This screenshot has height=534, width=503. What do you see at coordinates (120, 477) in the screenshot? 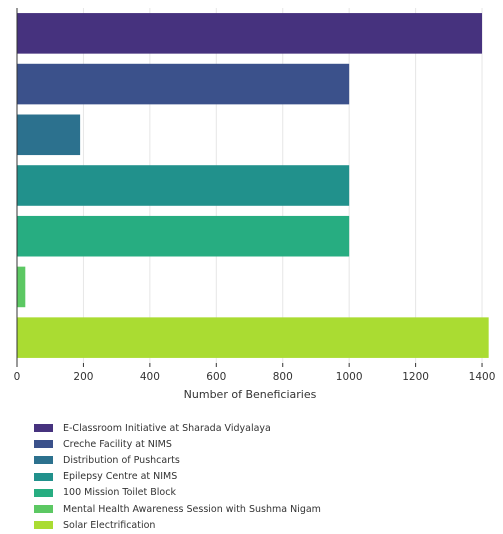
I see `legend-label: Epilepsy Centre at NIMS` at bounding box center [120, 477].